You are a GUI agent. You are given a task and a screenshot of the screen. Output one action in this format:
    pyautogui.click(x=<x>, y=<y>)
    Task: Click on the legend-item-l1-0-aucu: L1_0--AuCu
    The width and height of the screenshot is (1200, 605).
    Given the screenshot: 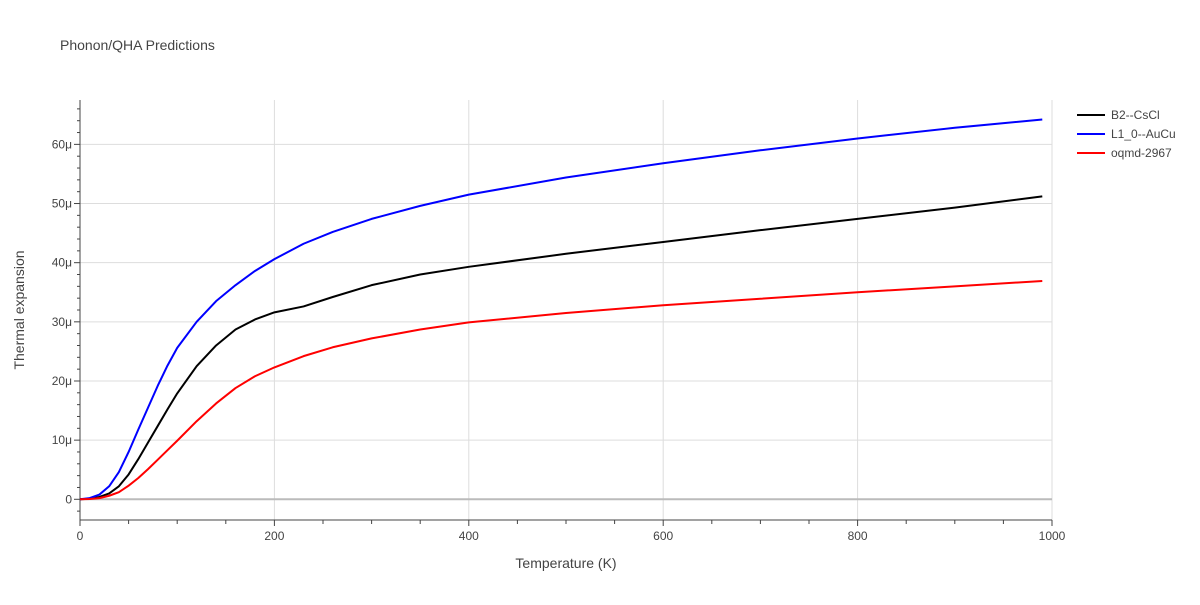 What is the action you would take?
    pyautogui.click(x=1126, y=134)
    